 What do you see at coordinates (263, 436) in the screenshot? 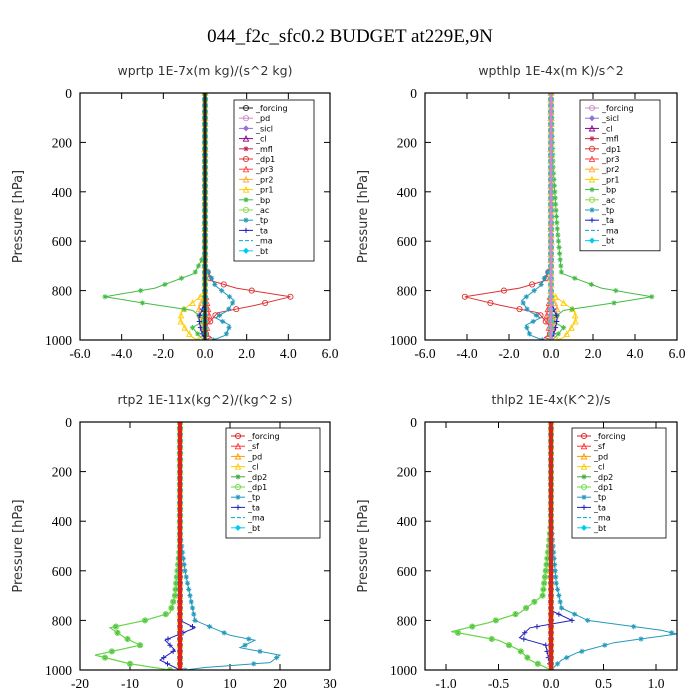
I see `legend-label: _forcing` at bounding box center [263, 436].